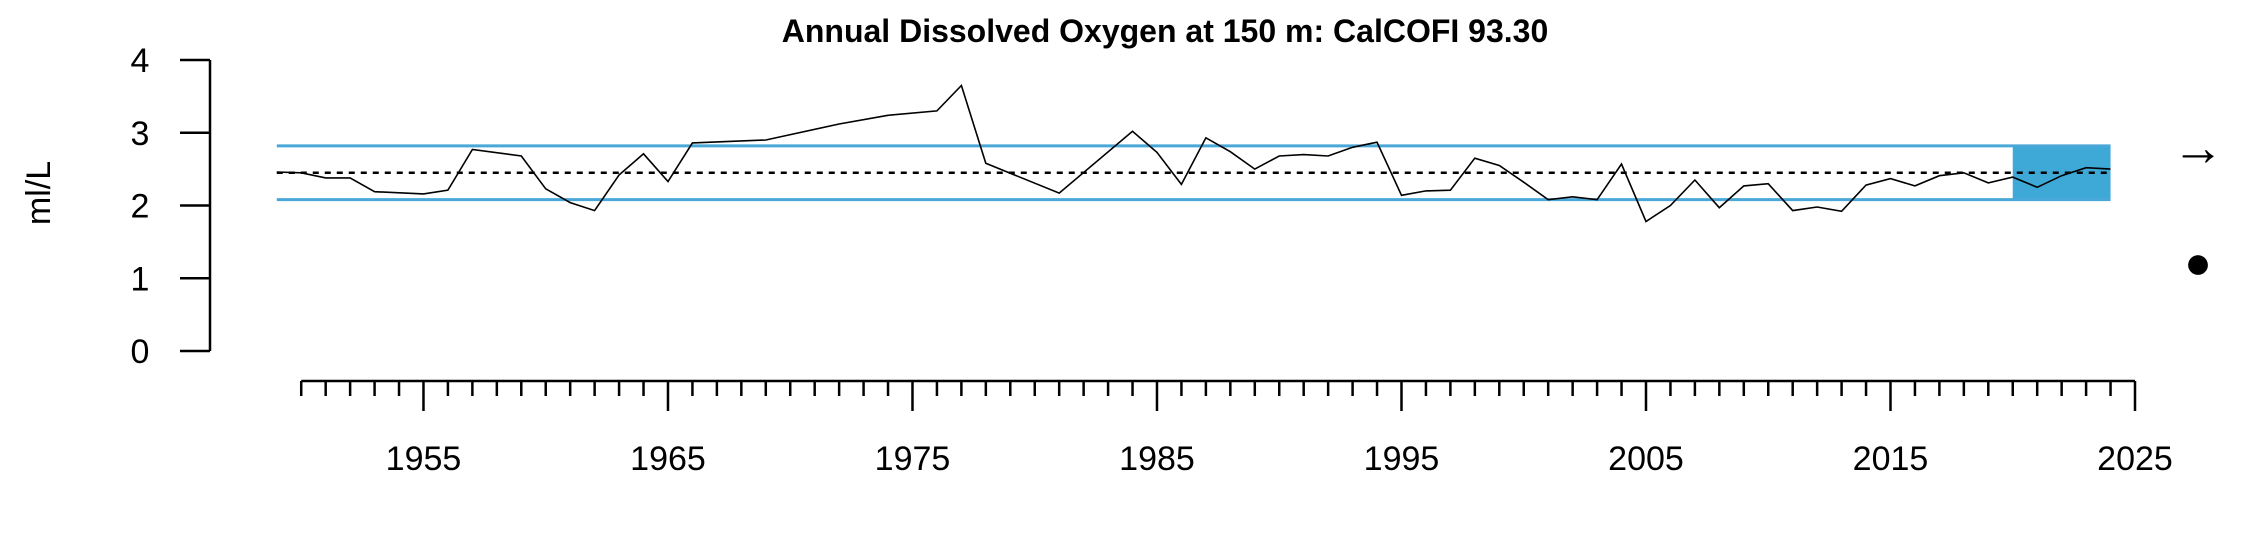  What do you see at coordinates (1402, 459) in the screenshot?
I see `x-tick-label: 1995` at bounding box center [1402, 459].